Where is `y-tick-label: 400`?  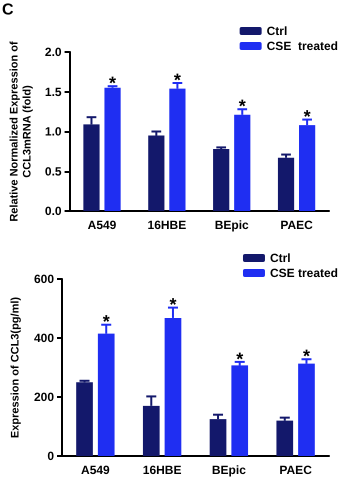 y-tick-label: 400 is located at coordinates (44, 338).